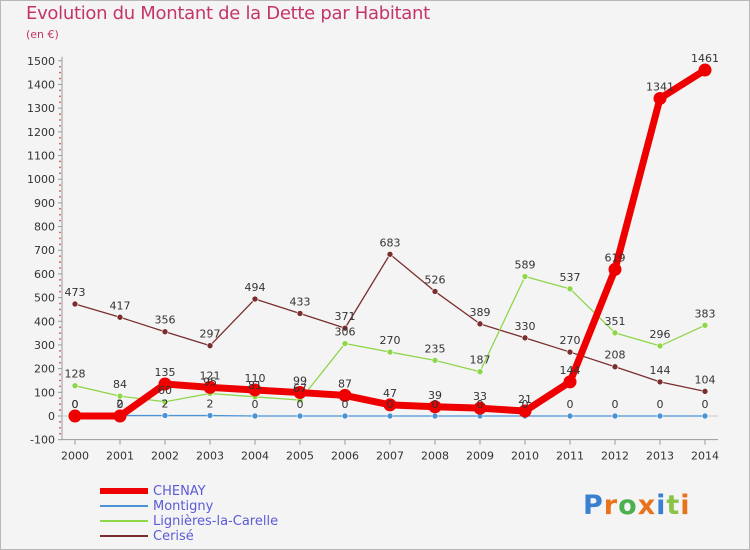 This screenshot has width=750, height=550. What do you see at coordinates (51, 416) in the screenshot?
I see `y-tick-label: 0` at bounding box center [51, 416].